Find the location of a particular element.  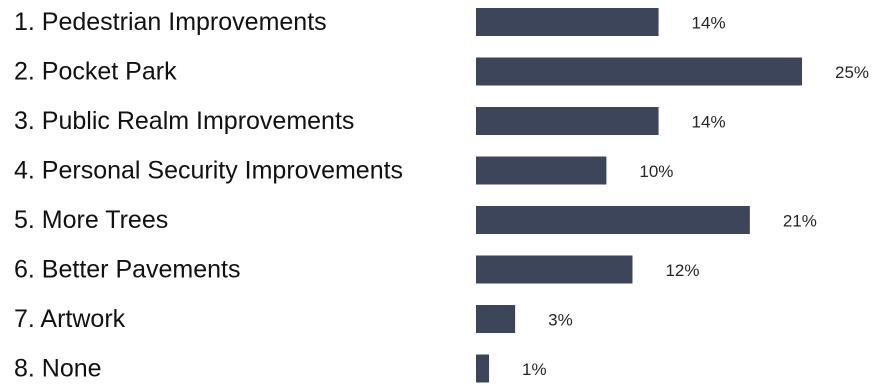

value-label: 25% is located at coordinates (852, 72).